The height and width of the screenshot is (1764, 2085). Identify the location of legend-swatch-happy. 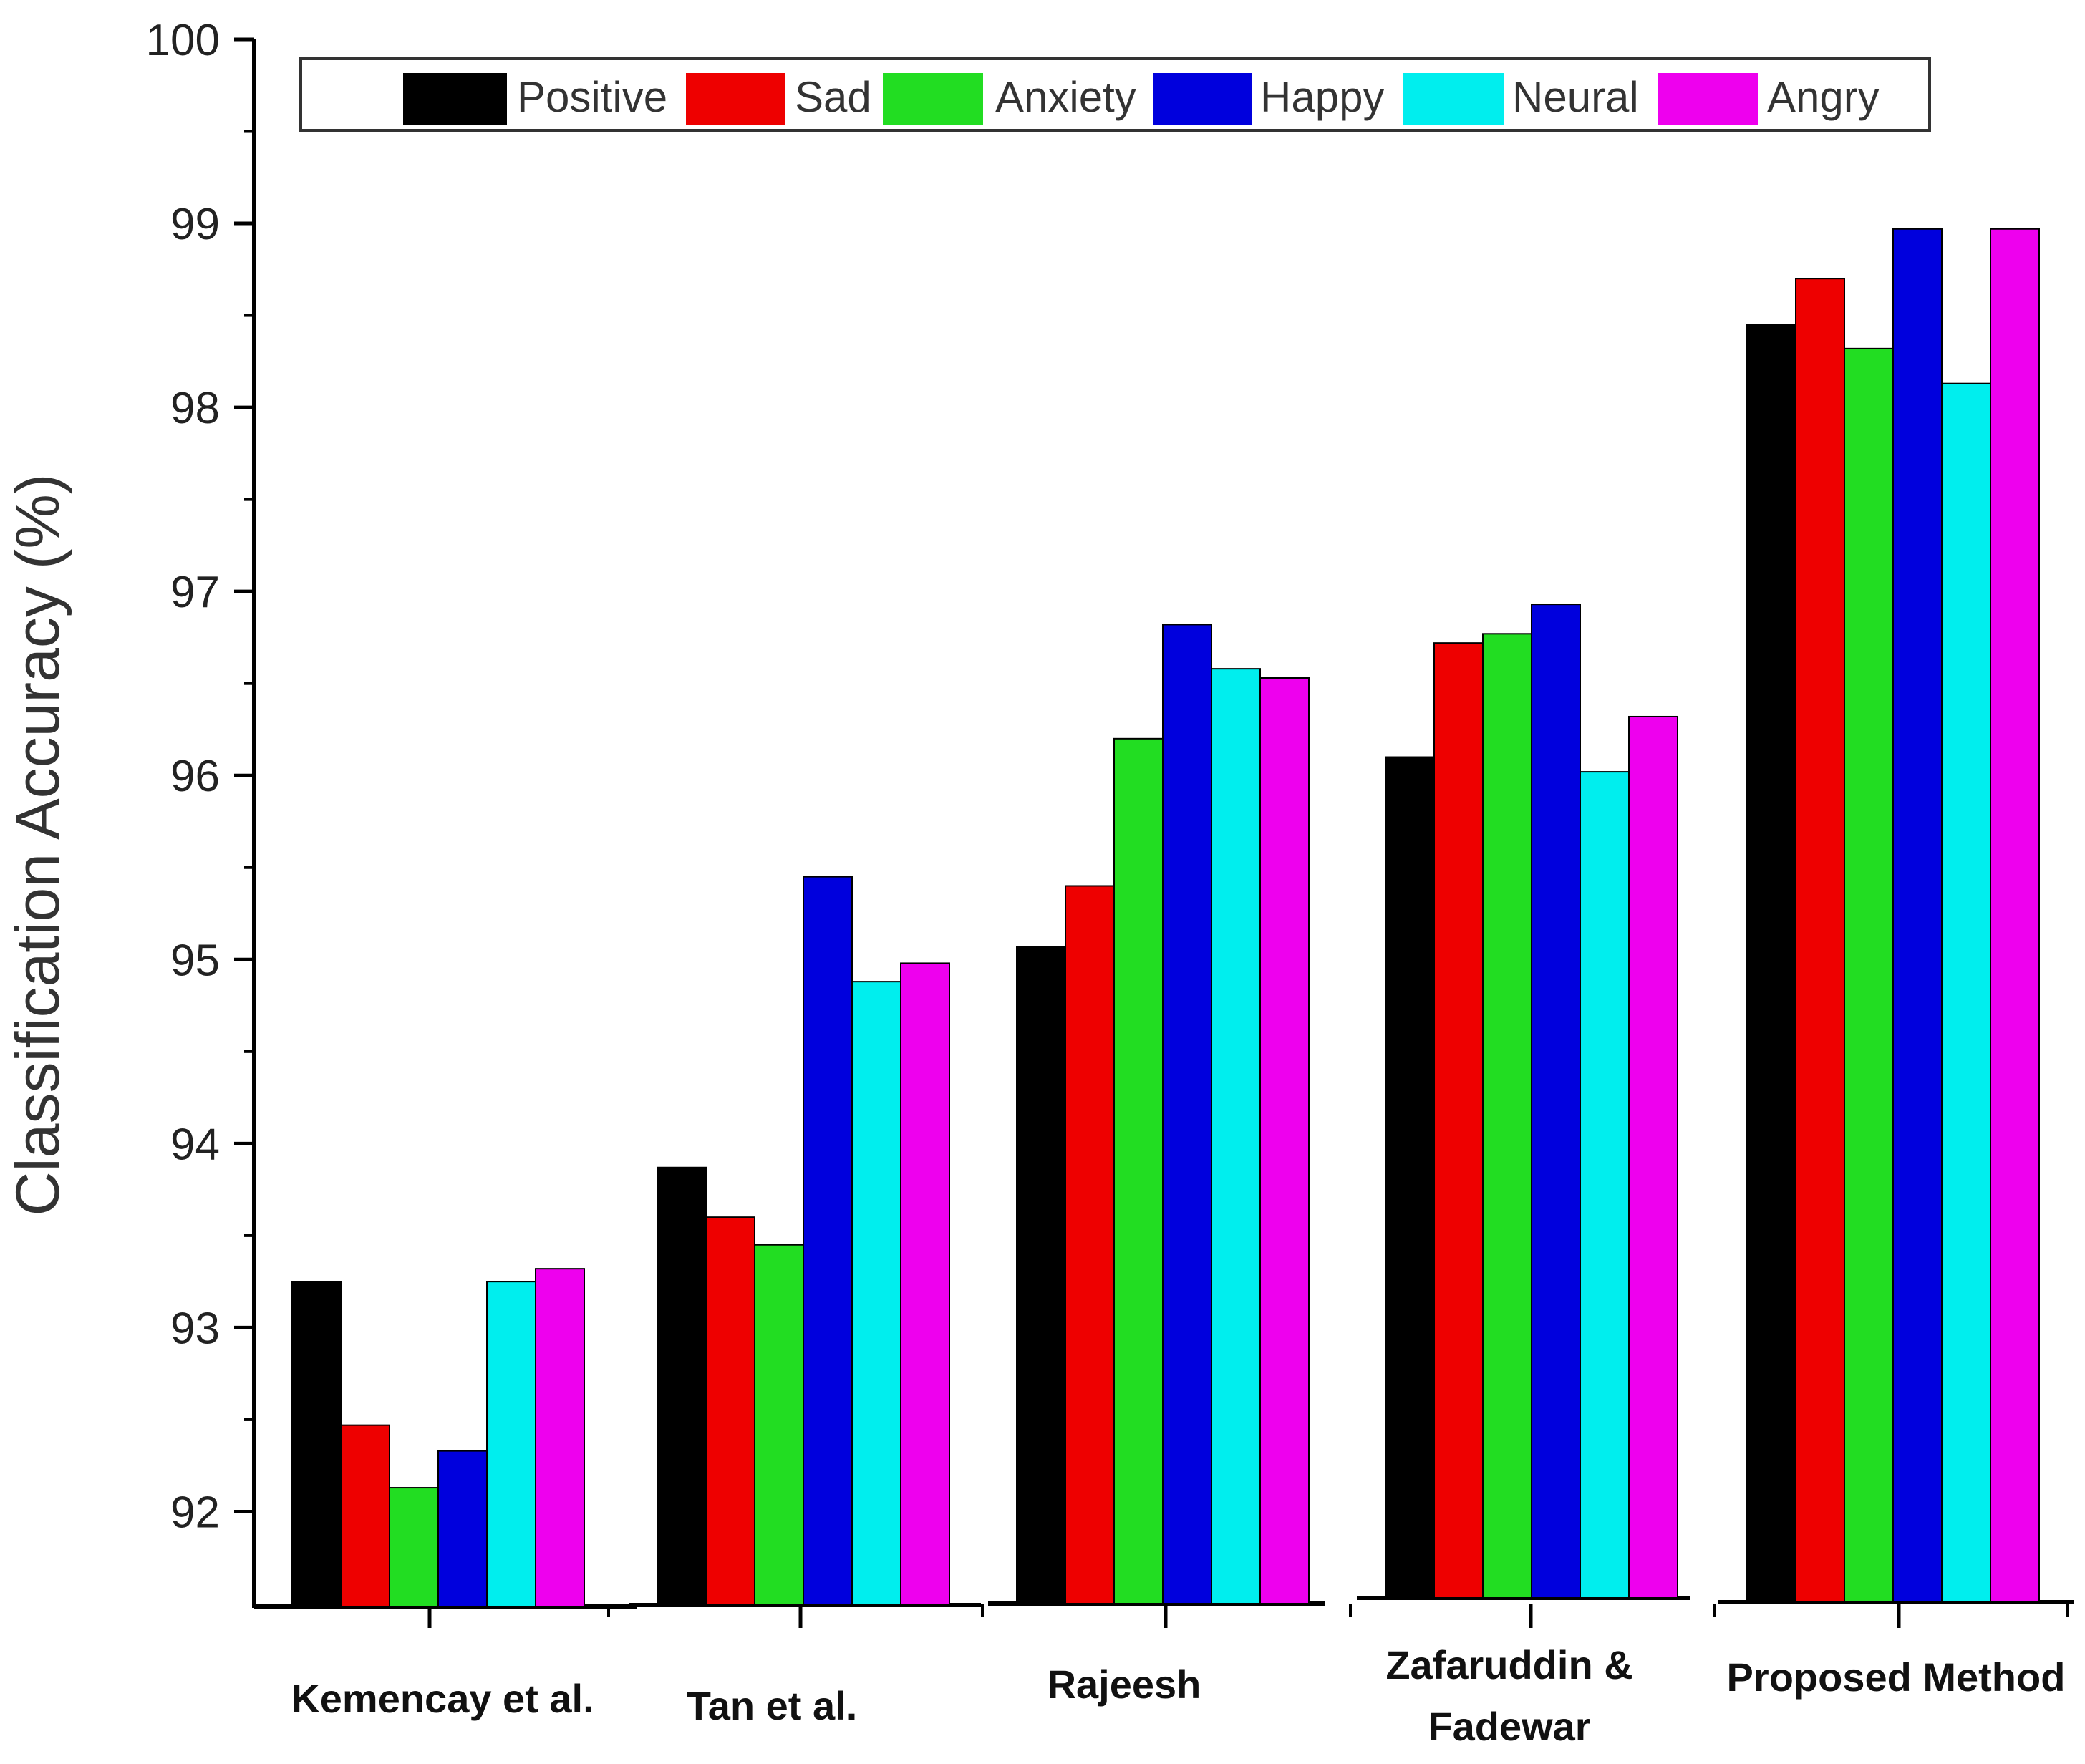
(1202, 99).